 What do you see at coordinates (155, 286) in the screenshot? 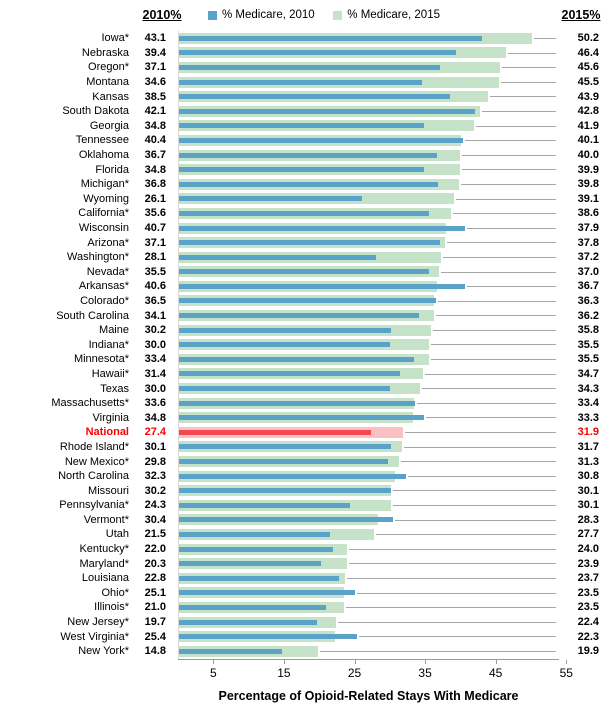
I see `row-value-2010: 40.6` at bounding box center [155, 286].